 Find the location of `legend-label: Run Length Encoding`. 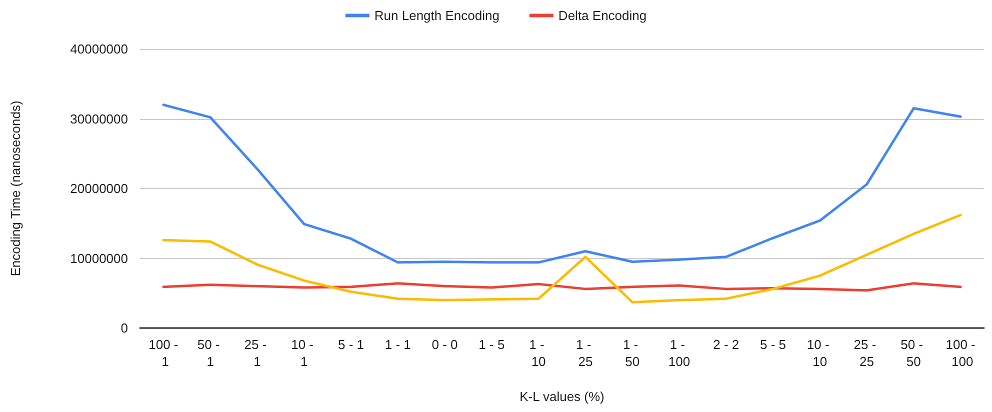

legend-label: Run Length Encoding is located at coordinates (437, 15).